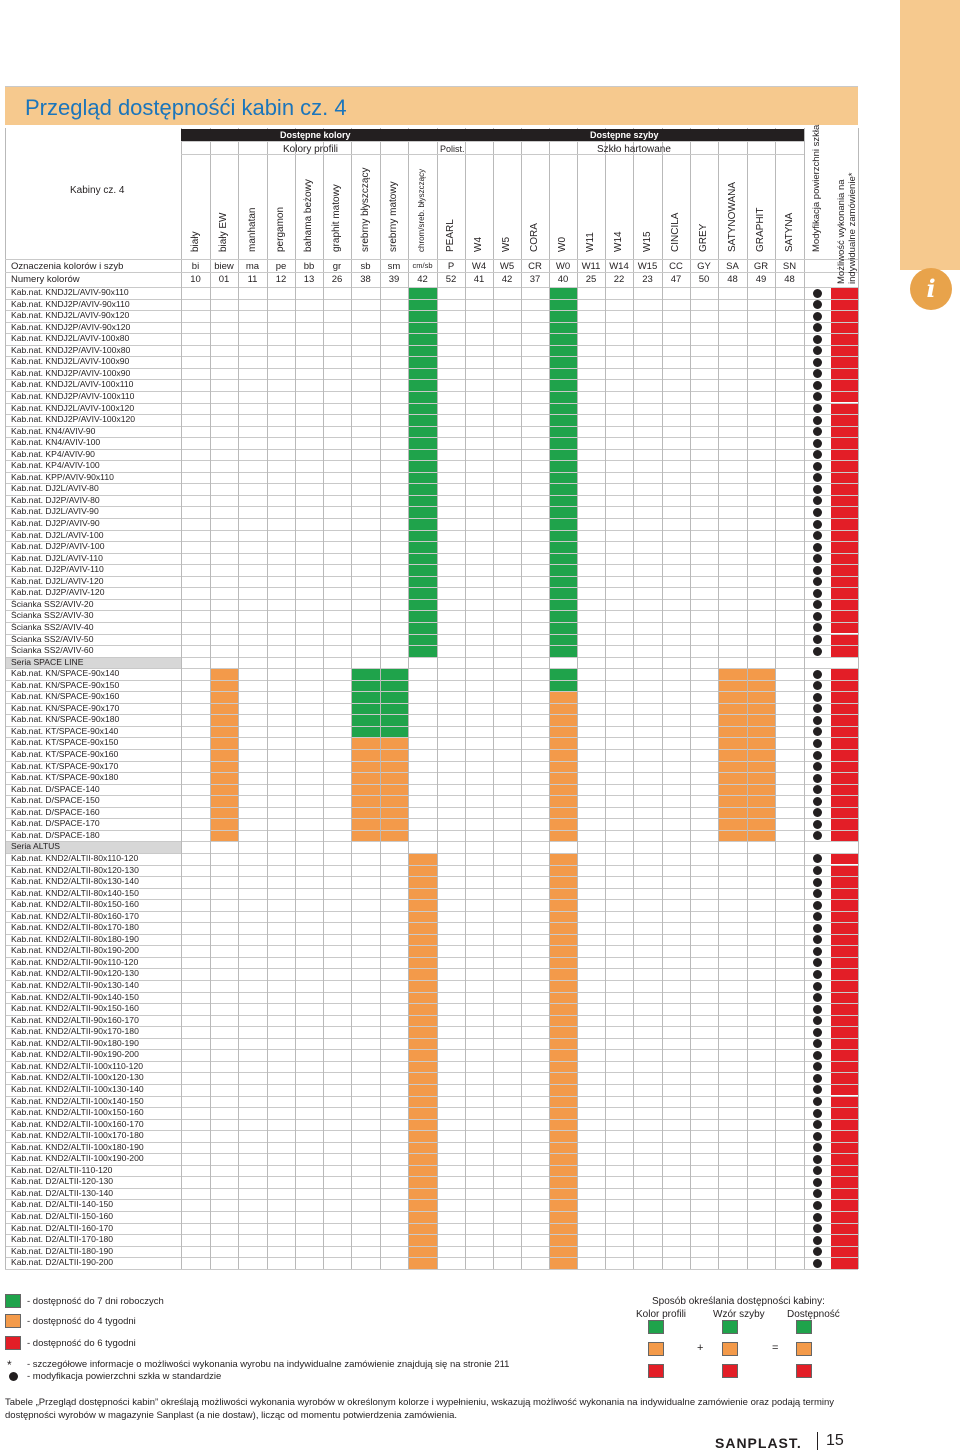  Describe the element at coordinates (97, 190) in the screenshot. I see `kabiny-label: Kabiny cz. 4` at that location.